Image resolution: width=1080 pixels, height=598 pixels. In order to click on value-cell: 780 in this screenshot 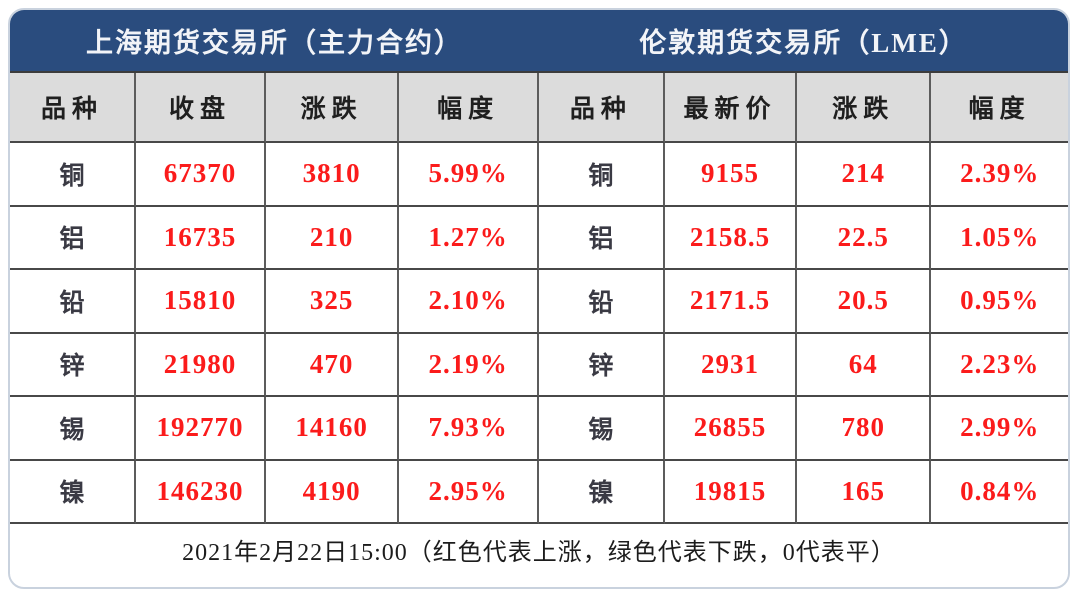, I will do `click(864, 429)`.